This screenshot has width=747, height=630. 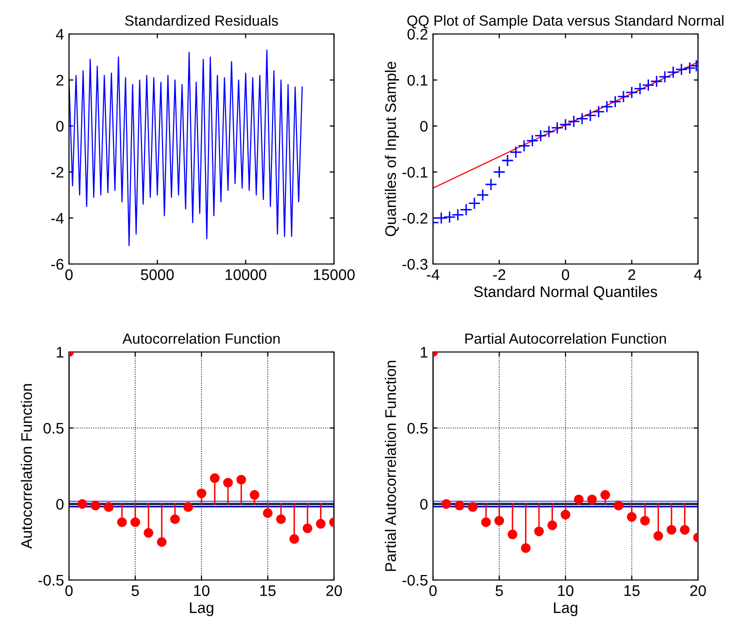 What do you see at coordinates (57, 264) in the screenshot?
I see `y-tick-label: -6` at bounding box center [57, 264].